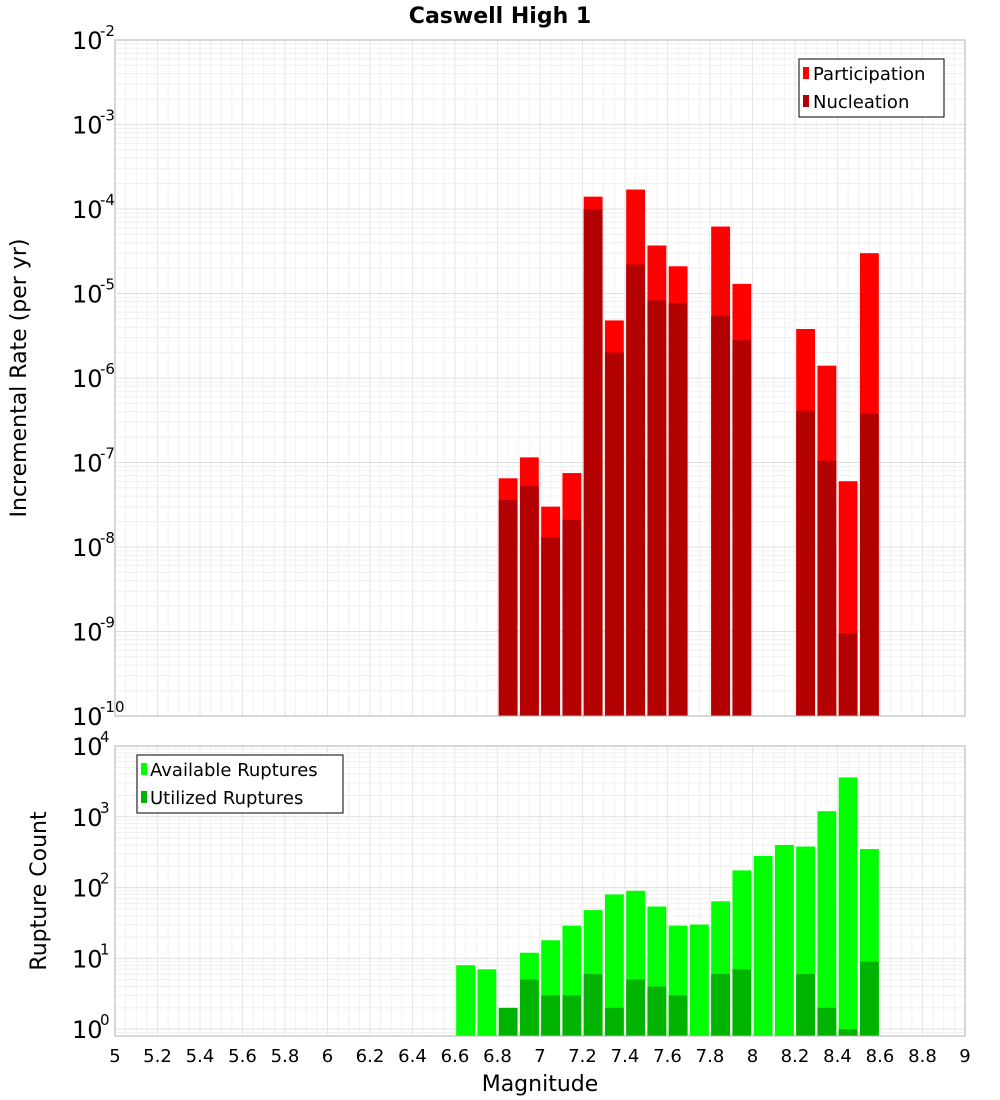 This screenshot has height=1100, width=1000. I want to click on magnitude-x-tick-label: 8.8, so click(922, 1056).